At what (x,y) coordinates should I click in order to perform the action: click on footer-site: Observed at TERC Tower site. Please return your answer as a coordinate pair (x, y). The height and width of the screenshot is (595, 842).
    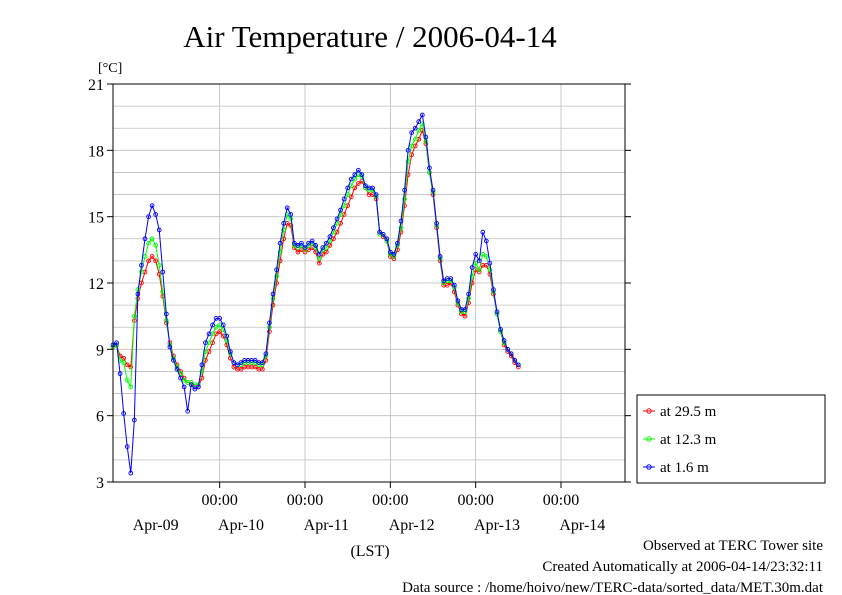
    Looking at the image, I should click on (733, 546).